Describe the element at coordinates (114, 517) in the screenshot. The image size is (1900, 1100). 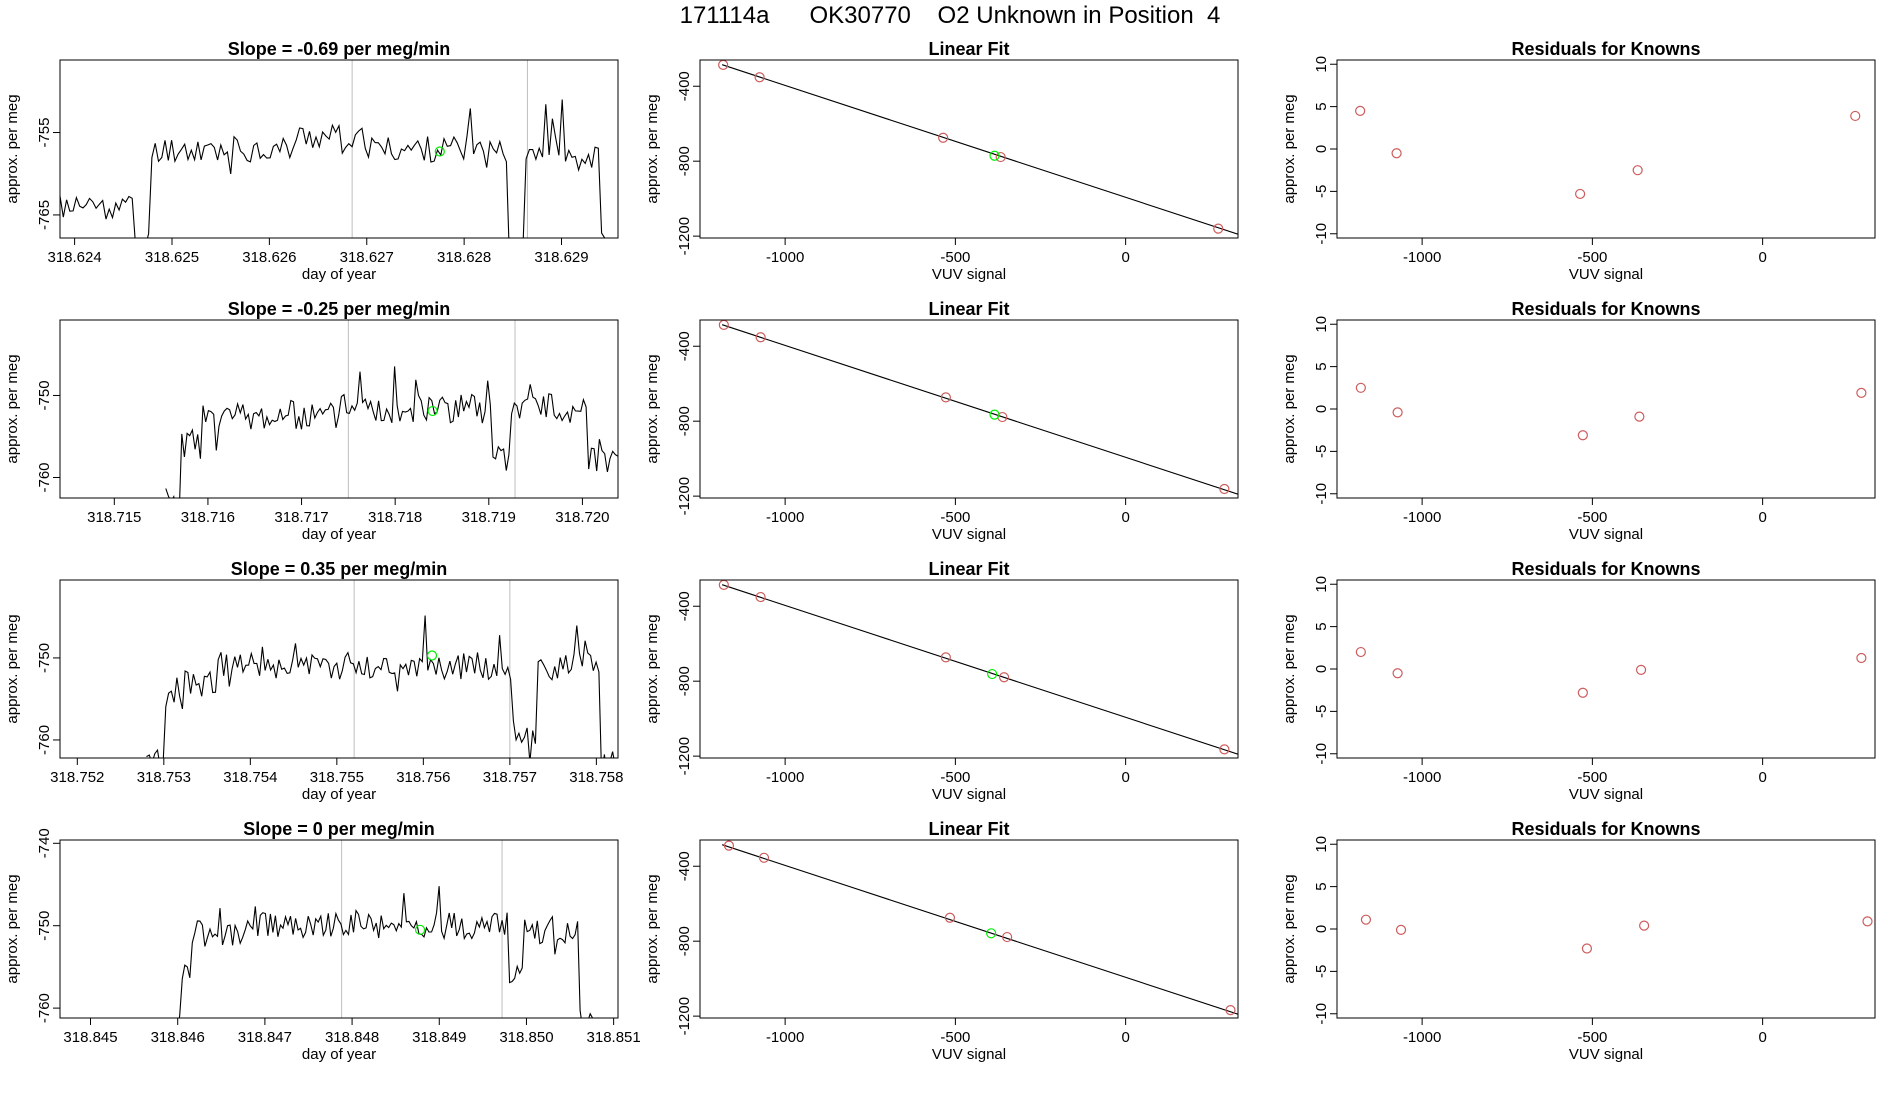
I see `x-tick-label: 318.715` at that location.